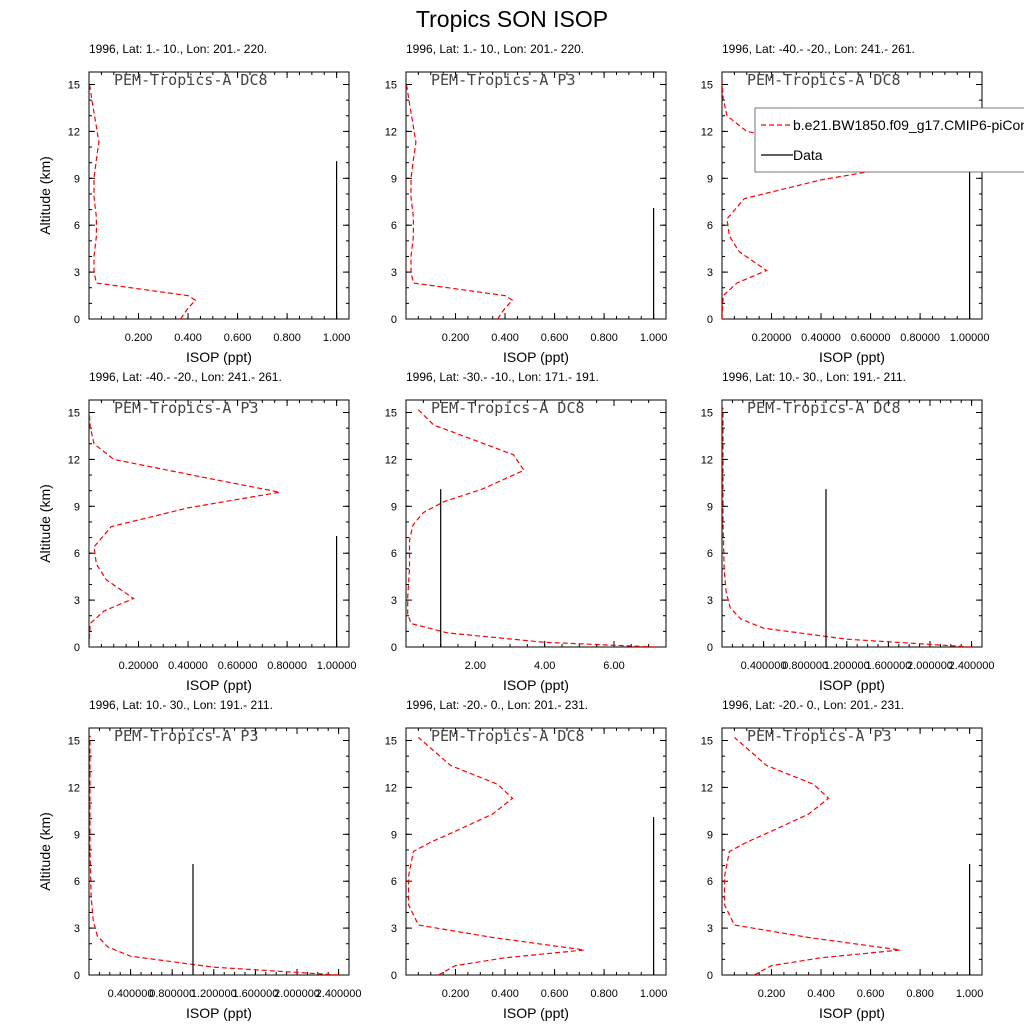 This screenshot has width=1024, height=1024. What do you see at coordinates (139, 666) in the screenshot?
I see `x-tick-label: 0.20000` at bounding box center [139, 666].